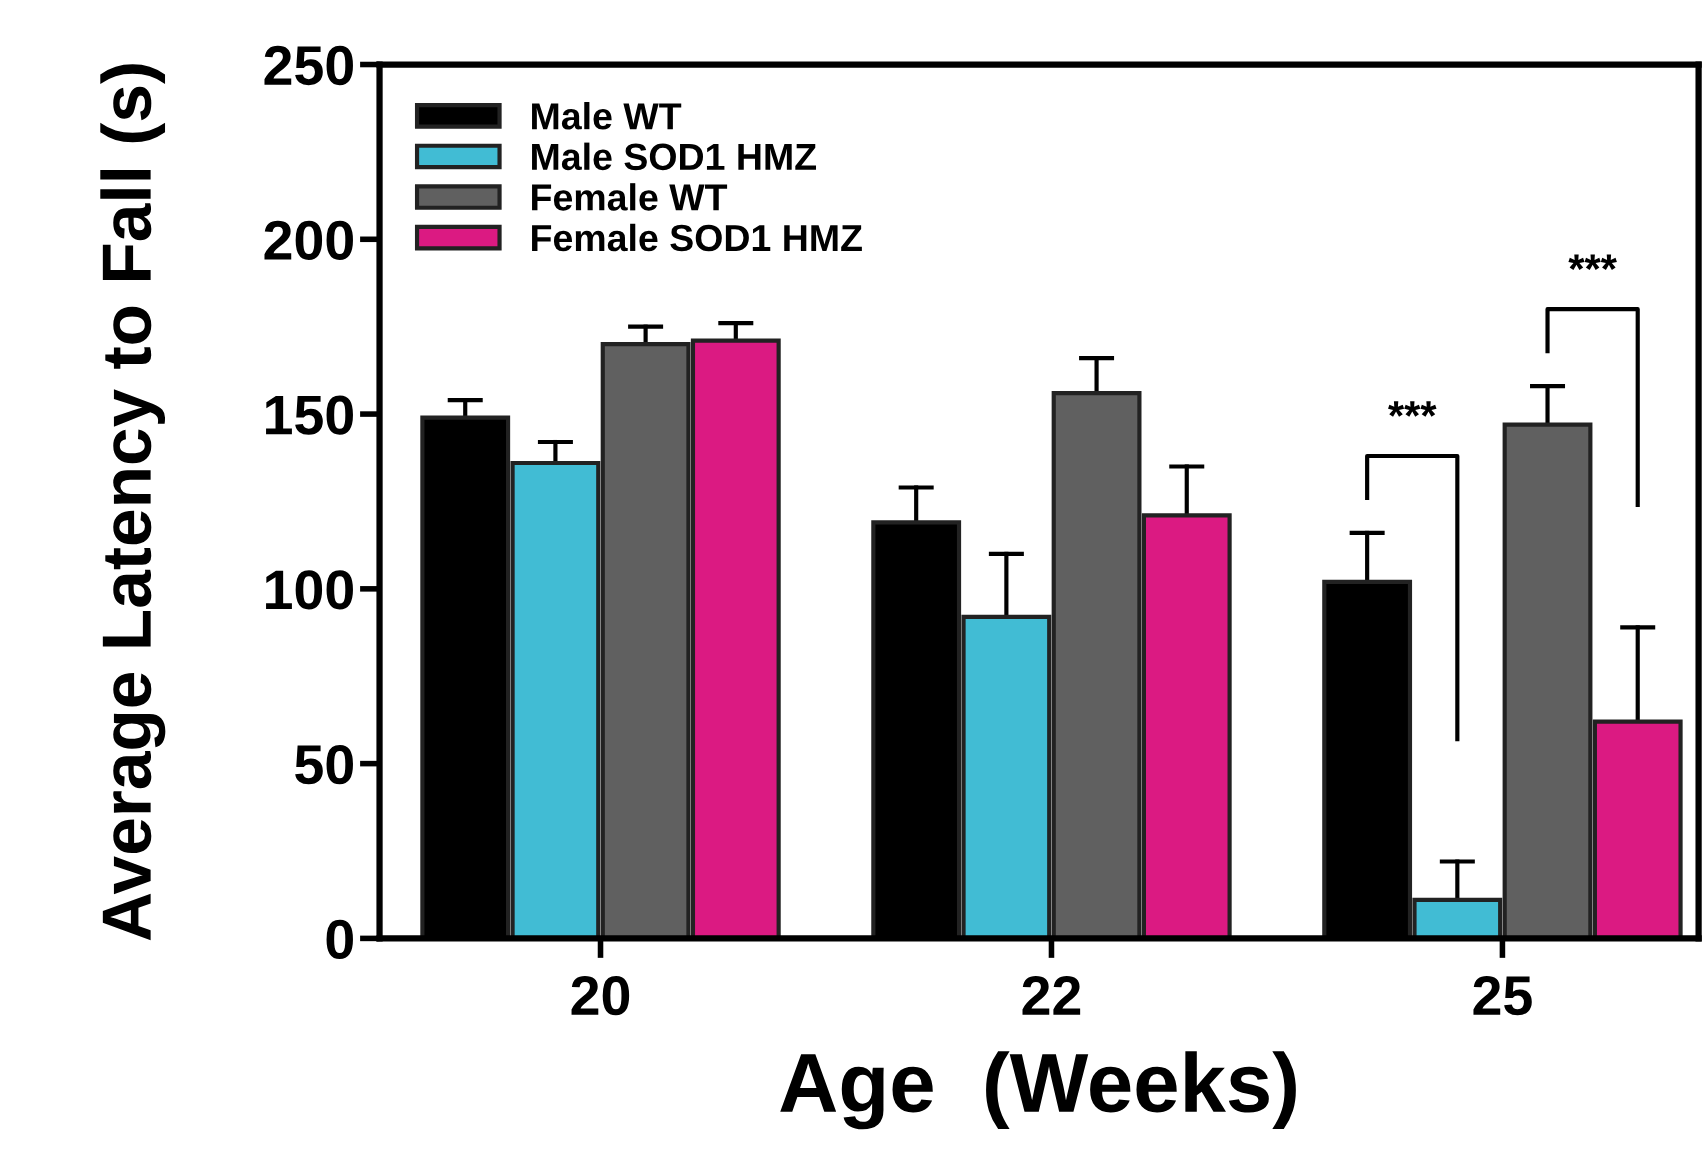  What do you see at coordinates (1502, 995) in the screenshot?
I see `x-tick-label: 25` at bounding box center [1502, 995].